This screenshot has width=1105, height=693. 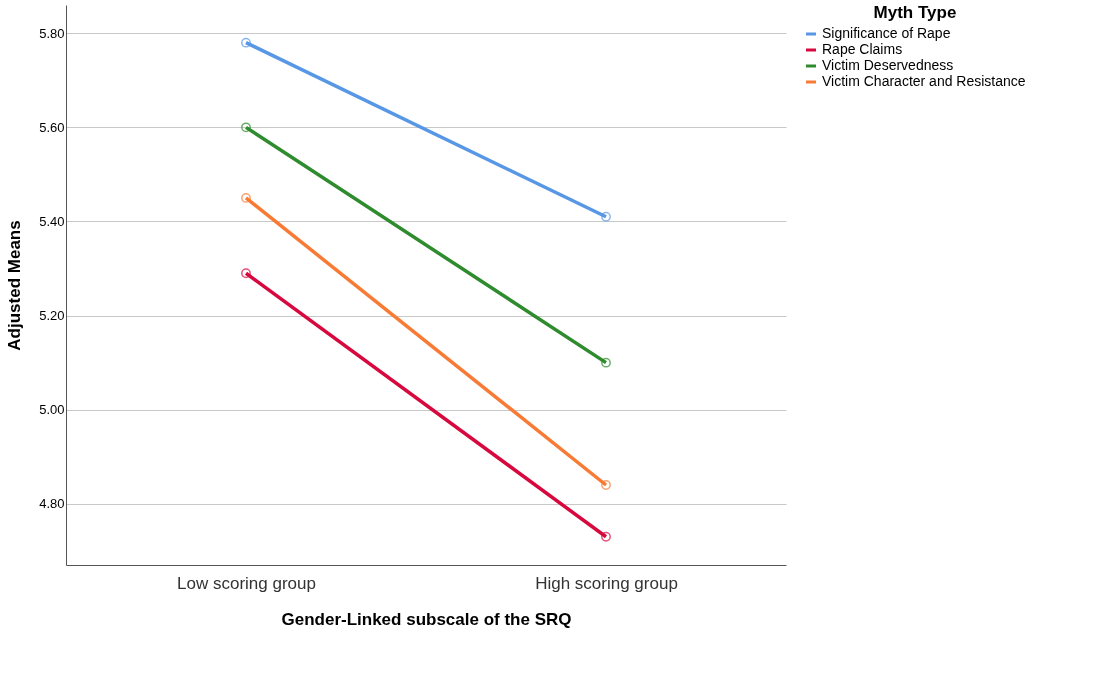 I want to click on legend-label: Rape Claims, so click(x=862, y=49).